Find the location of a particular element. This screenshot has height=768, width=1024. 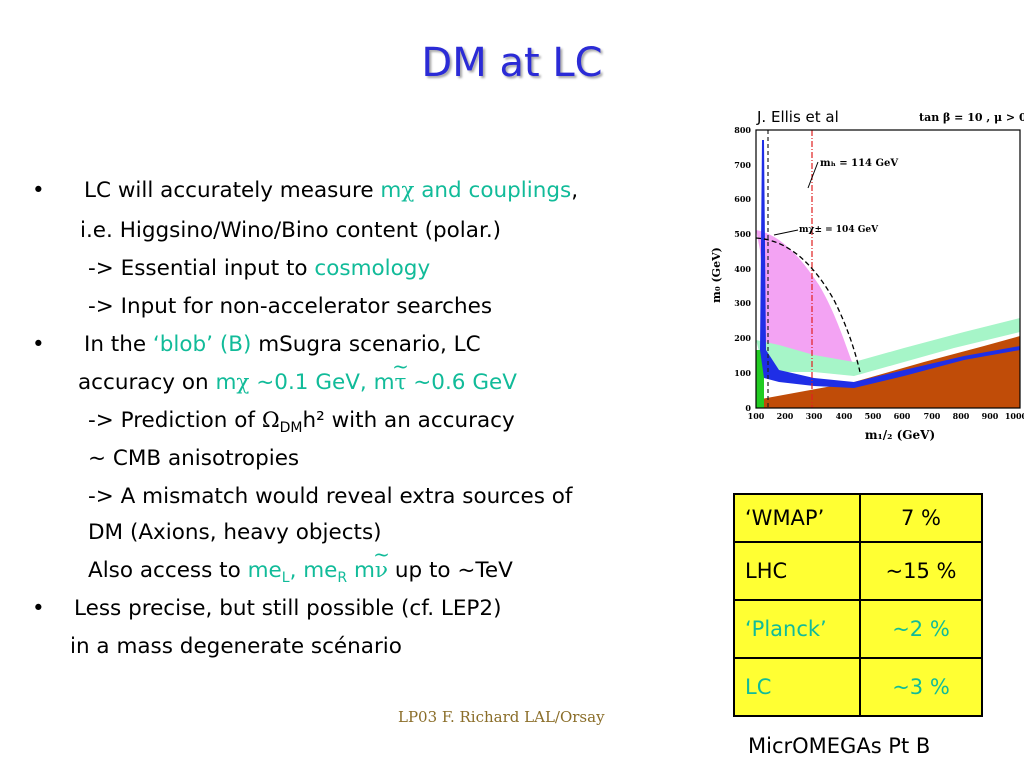

x-tick-label: 200 is located at coordinates (785, 416).